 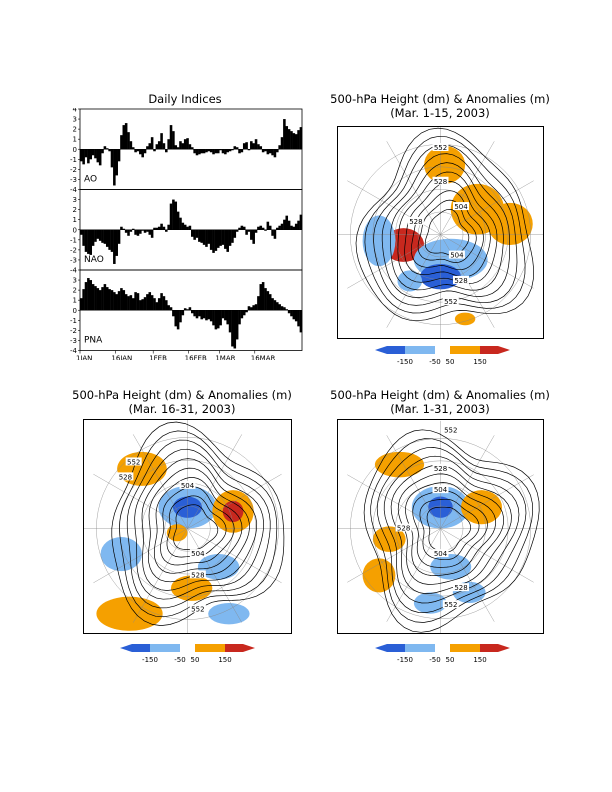 I want to click on y-tick-label: -2, so click(x=73, y=170).